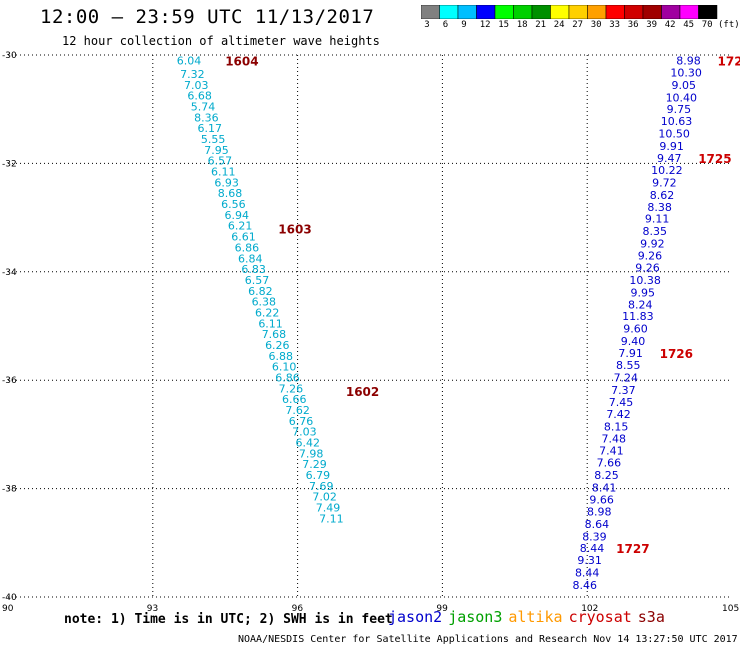 The width and height of the screenshot is (740, 650). Describe the element at coordinates (635, 329) in the screenshot. I see `swh-point: 9.60` at that location.